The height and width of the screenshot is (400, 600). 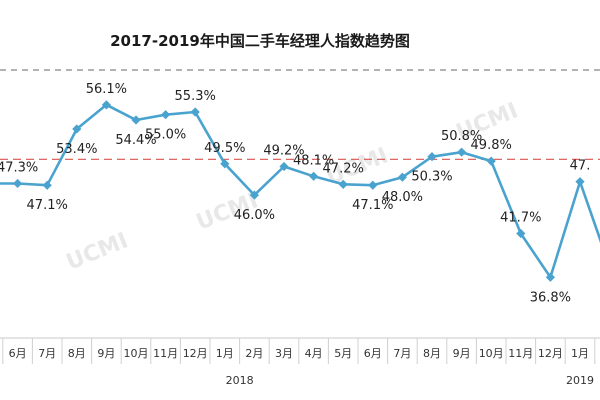 What do you see at coordinates (283, 150) in the screenshot?
I see `data-label: 49.2%` at bounding box center [283, 150].